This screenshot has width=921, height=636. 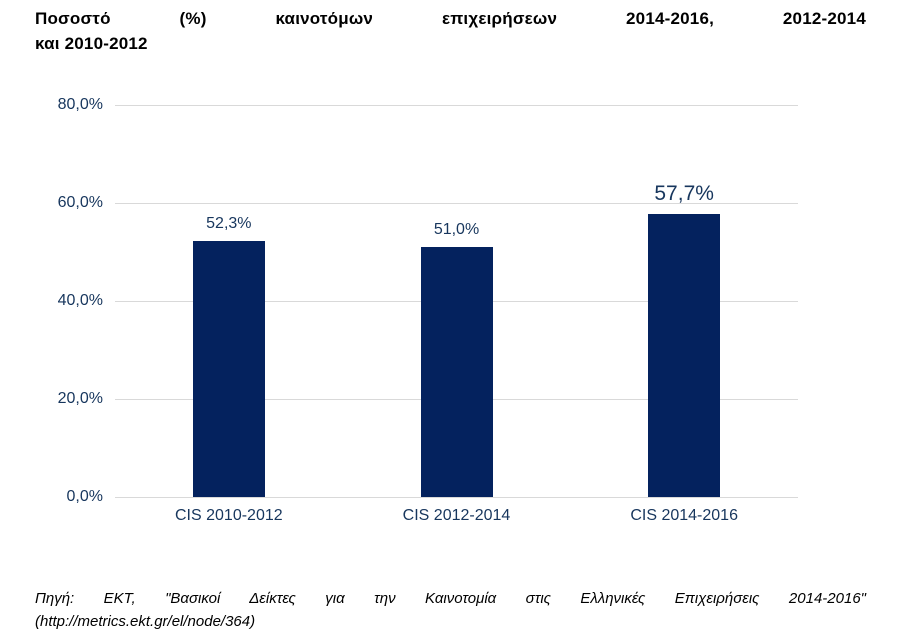 I want to click on y-tick-label: 0,0%, so click(x=84, y=496).